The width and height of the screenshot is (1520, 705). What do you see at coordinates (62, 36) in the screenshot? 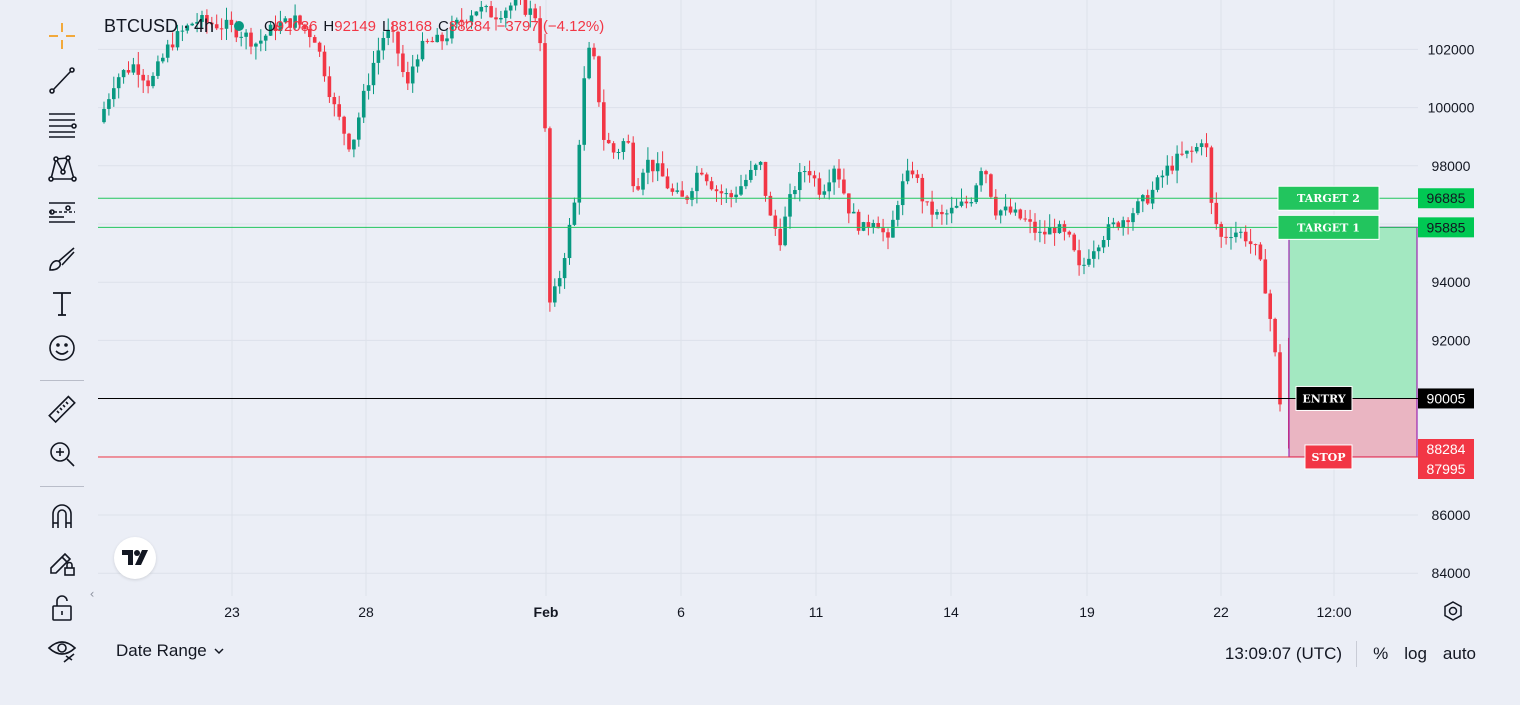
I see `crosshair-icon` at bounding box center [62, 36].